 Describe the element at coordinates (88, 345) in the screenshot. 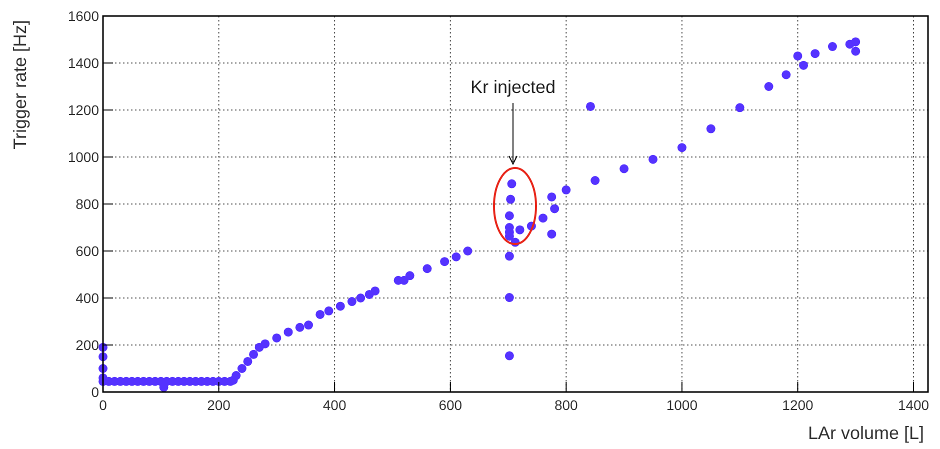

I see `y-tick-label: 200` at that location.